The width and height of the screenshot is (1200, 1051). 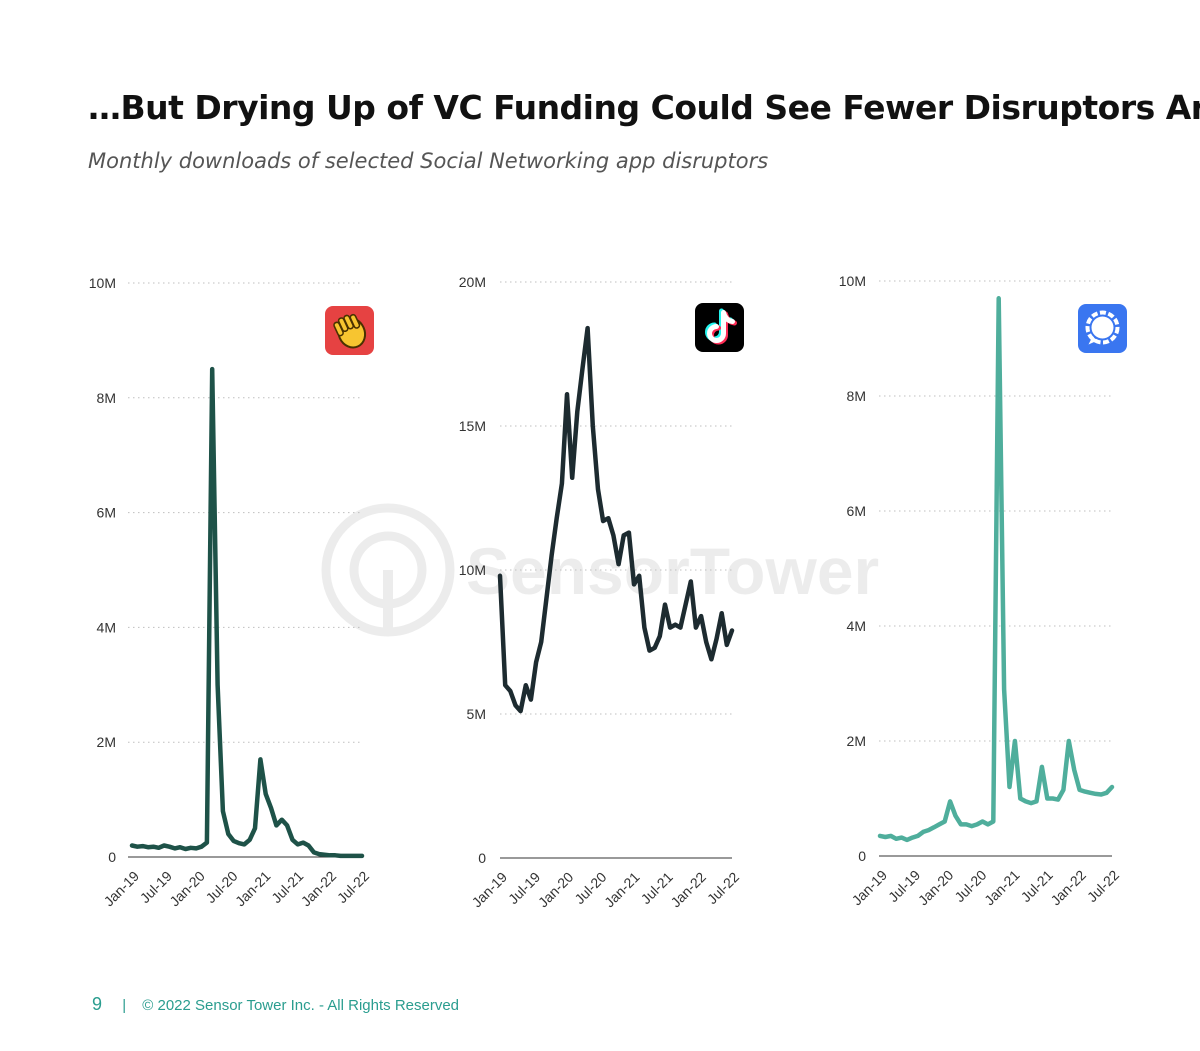 I want to click on tiktok-note-icon, so click(x=719, y=327).